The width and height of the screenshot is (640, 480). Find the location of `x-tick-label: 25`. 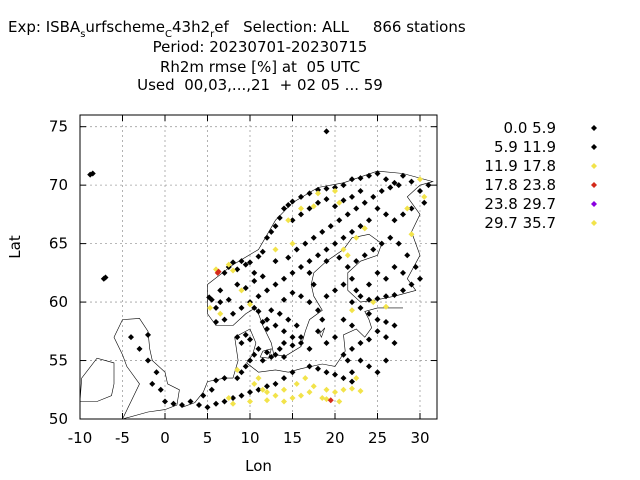

x-tick-label: 25 is located at coordinates (377, 438).